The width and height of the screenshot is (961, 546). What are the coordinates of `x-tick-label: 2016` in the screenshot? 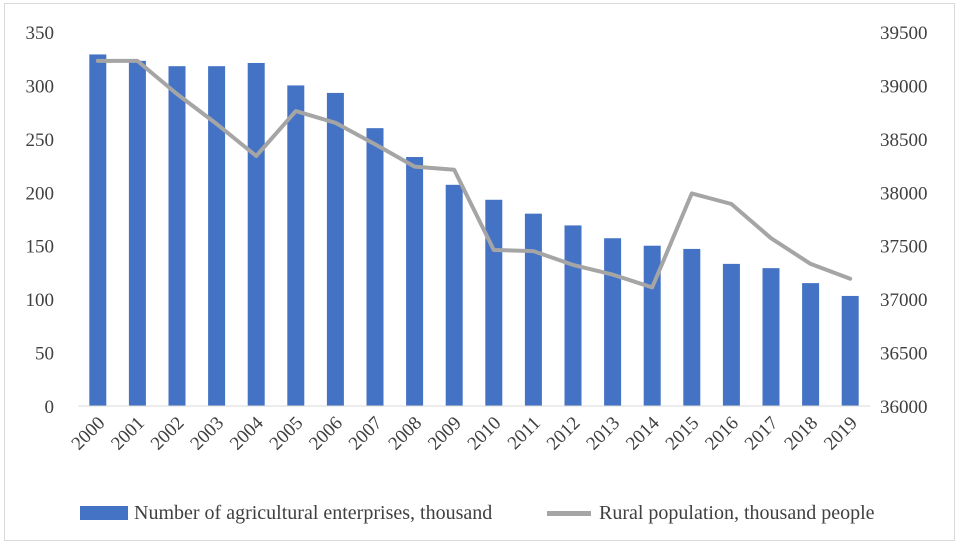 It's located at (722, 434).